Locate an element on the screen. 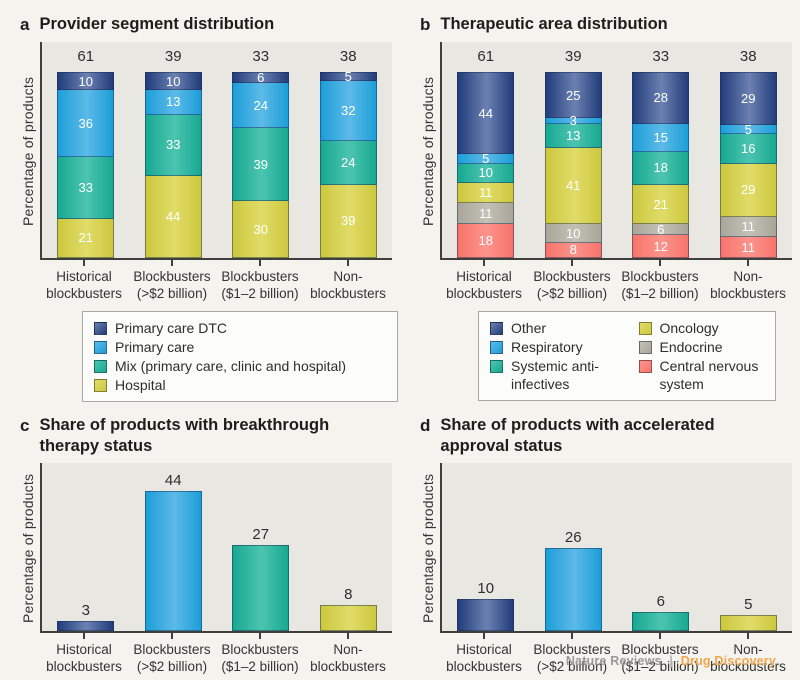  segment-value-label: 41 is located at coordinates (573, 186).